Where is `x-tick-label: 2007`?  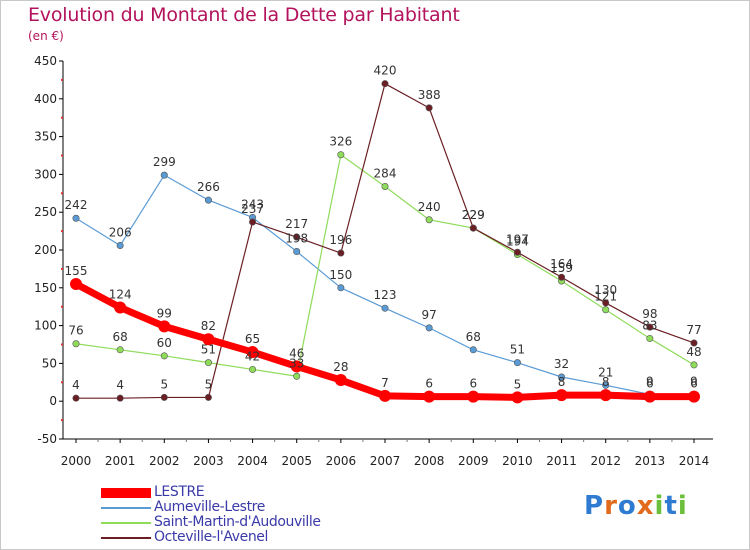
x-tick-label: 2007 is located at coordinates (385, 461).